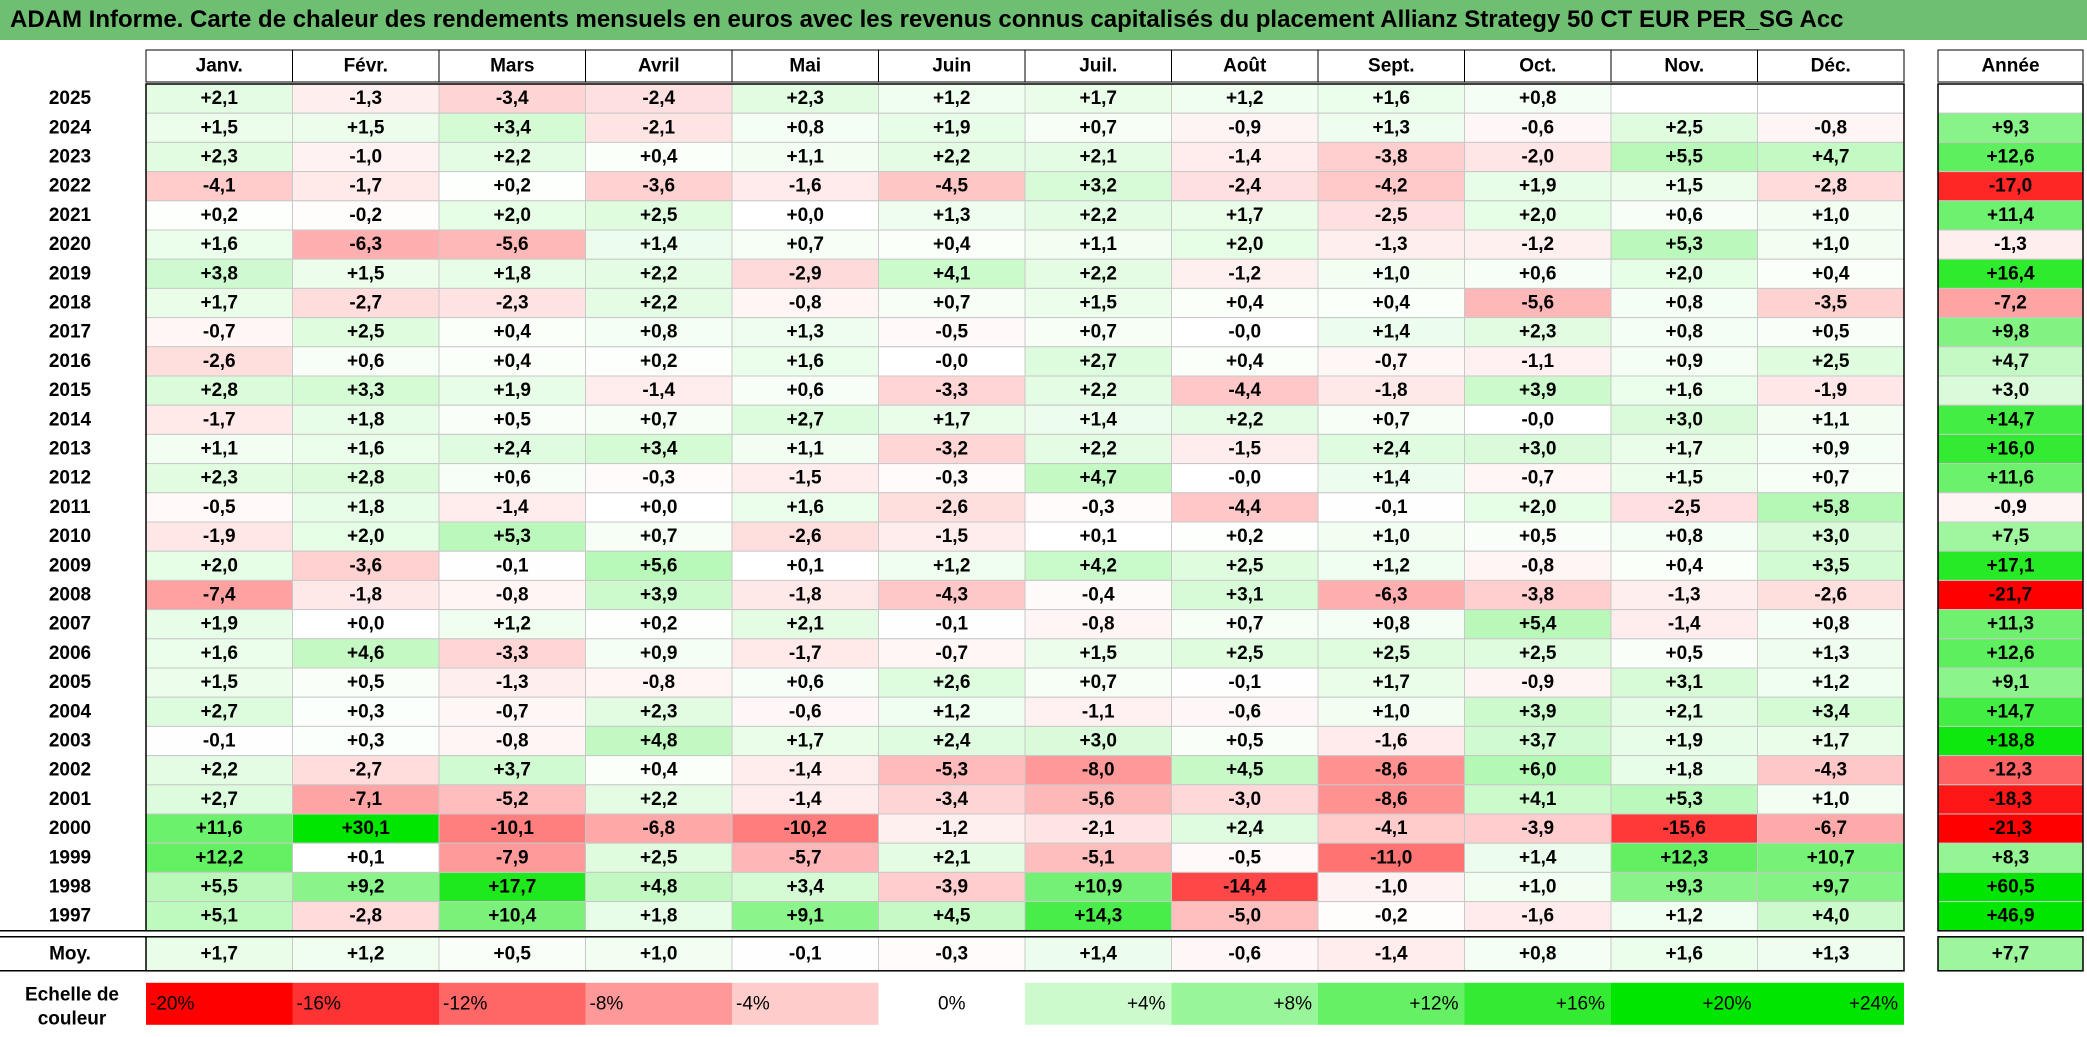  What do you see at coordinates (1433, 1003) in the screenshot?
I see `scale-value: +12%` at bounding box center [1433, 1003].